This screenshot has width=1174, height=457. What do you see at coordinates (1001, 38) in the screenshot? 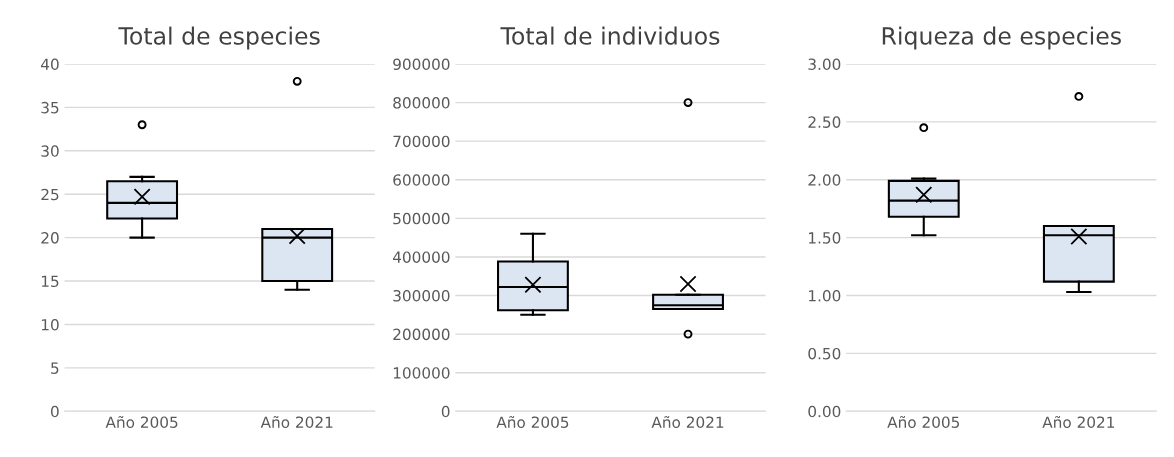
I see `chart-title: Riqueza de especies` at bounding box center [1001, 38].